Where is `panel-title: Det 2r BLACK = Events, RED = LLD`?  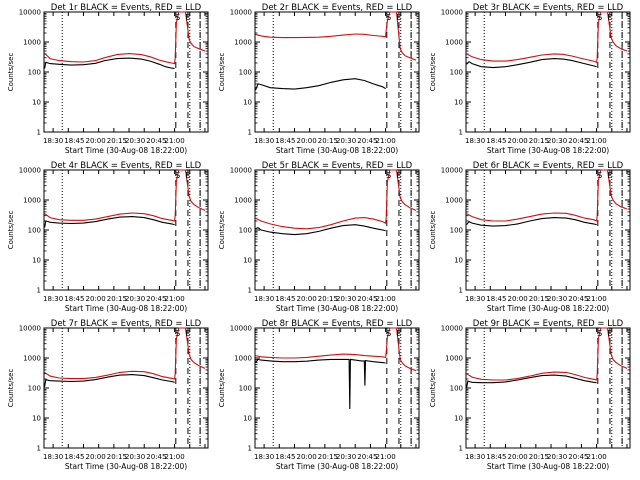
panel-title: Det 2r BLACK = Events, RED = LLD is located at coordinates (337, 8).